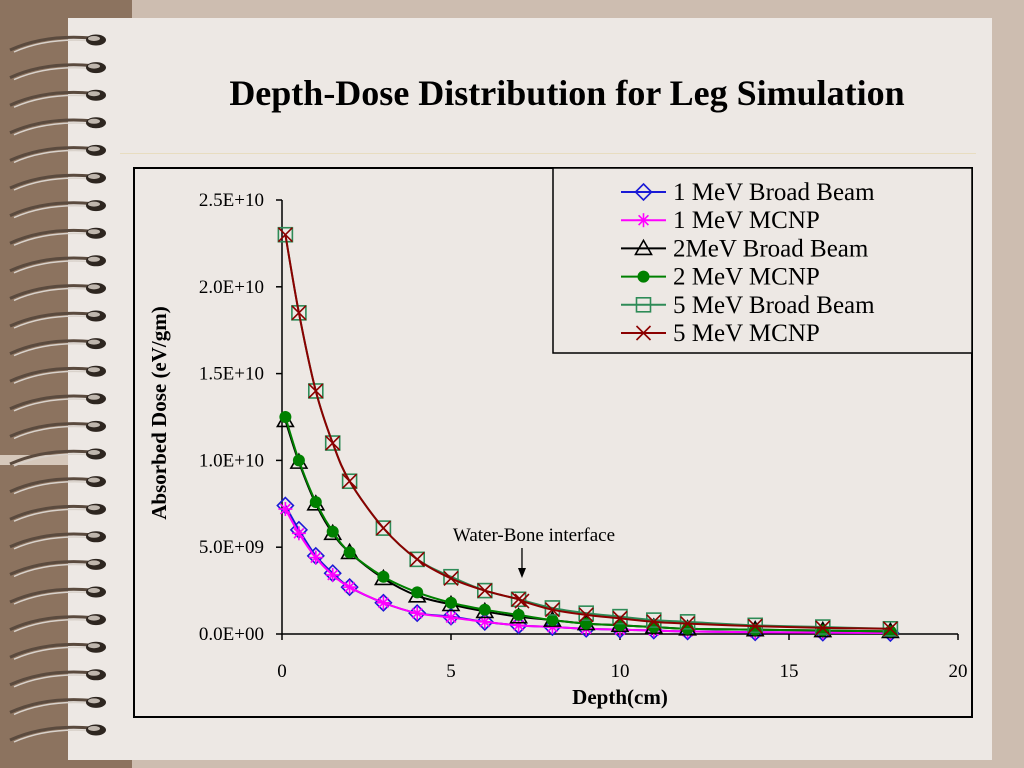  I want to click on legend-entry: 2 MeV MCNP, so click(720, 277).